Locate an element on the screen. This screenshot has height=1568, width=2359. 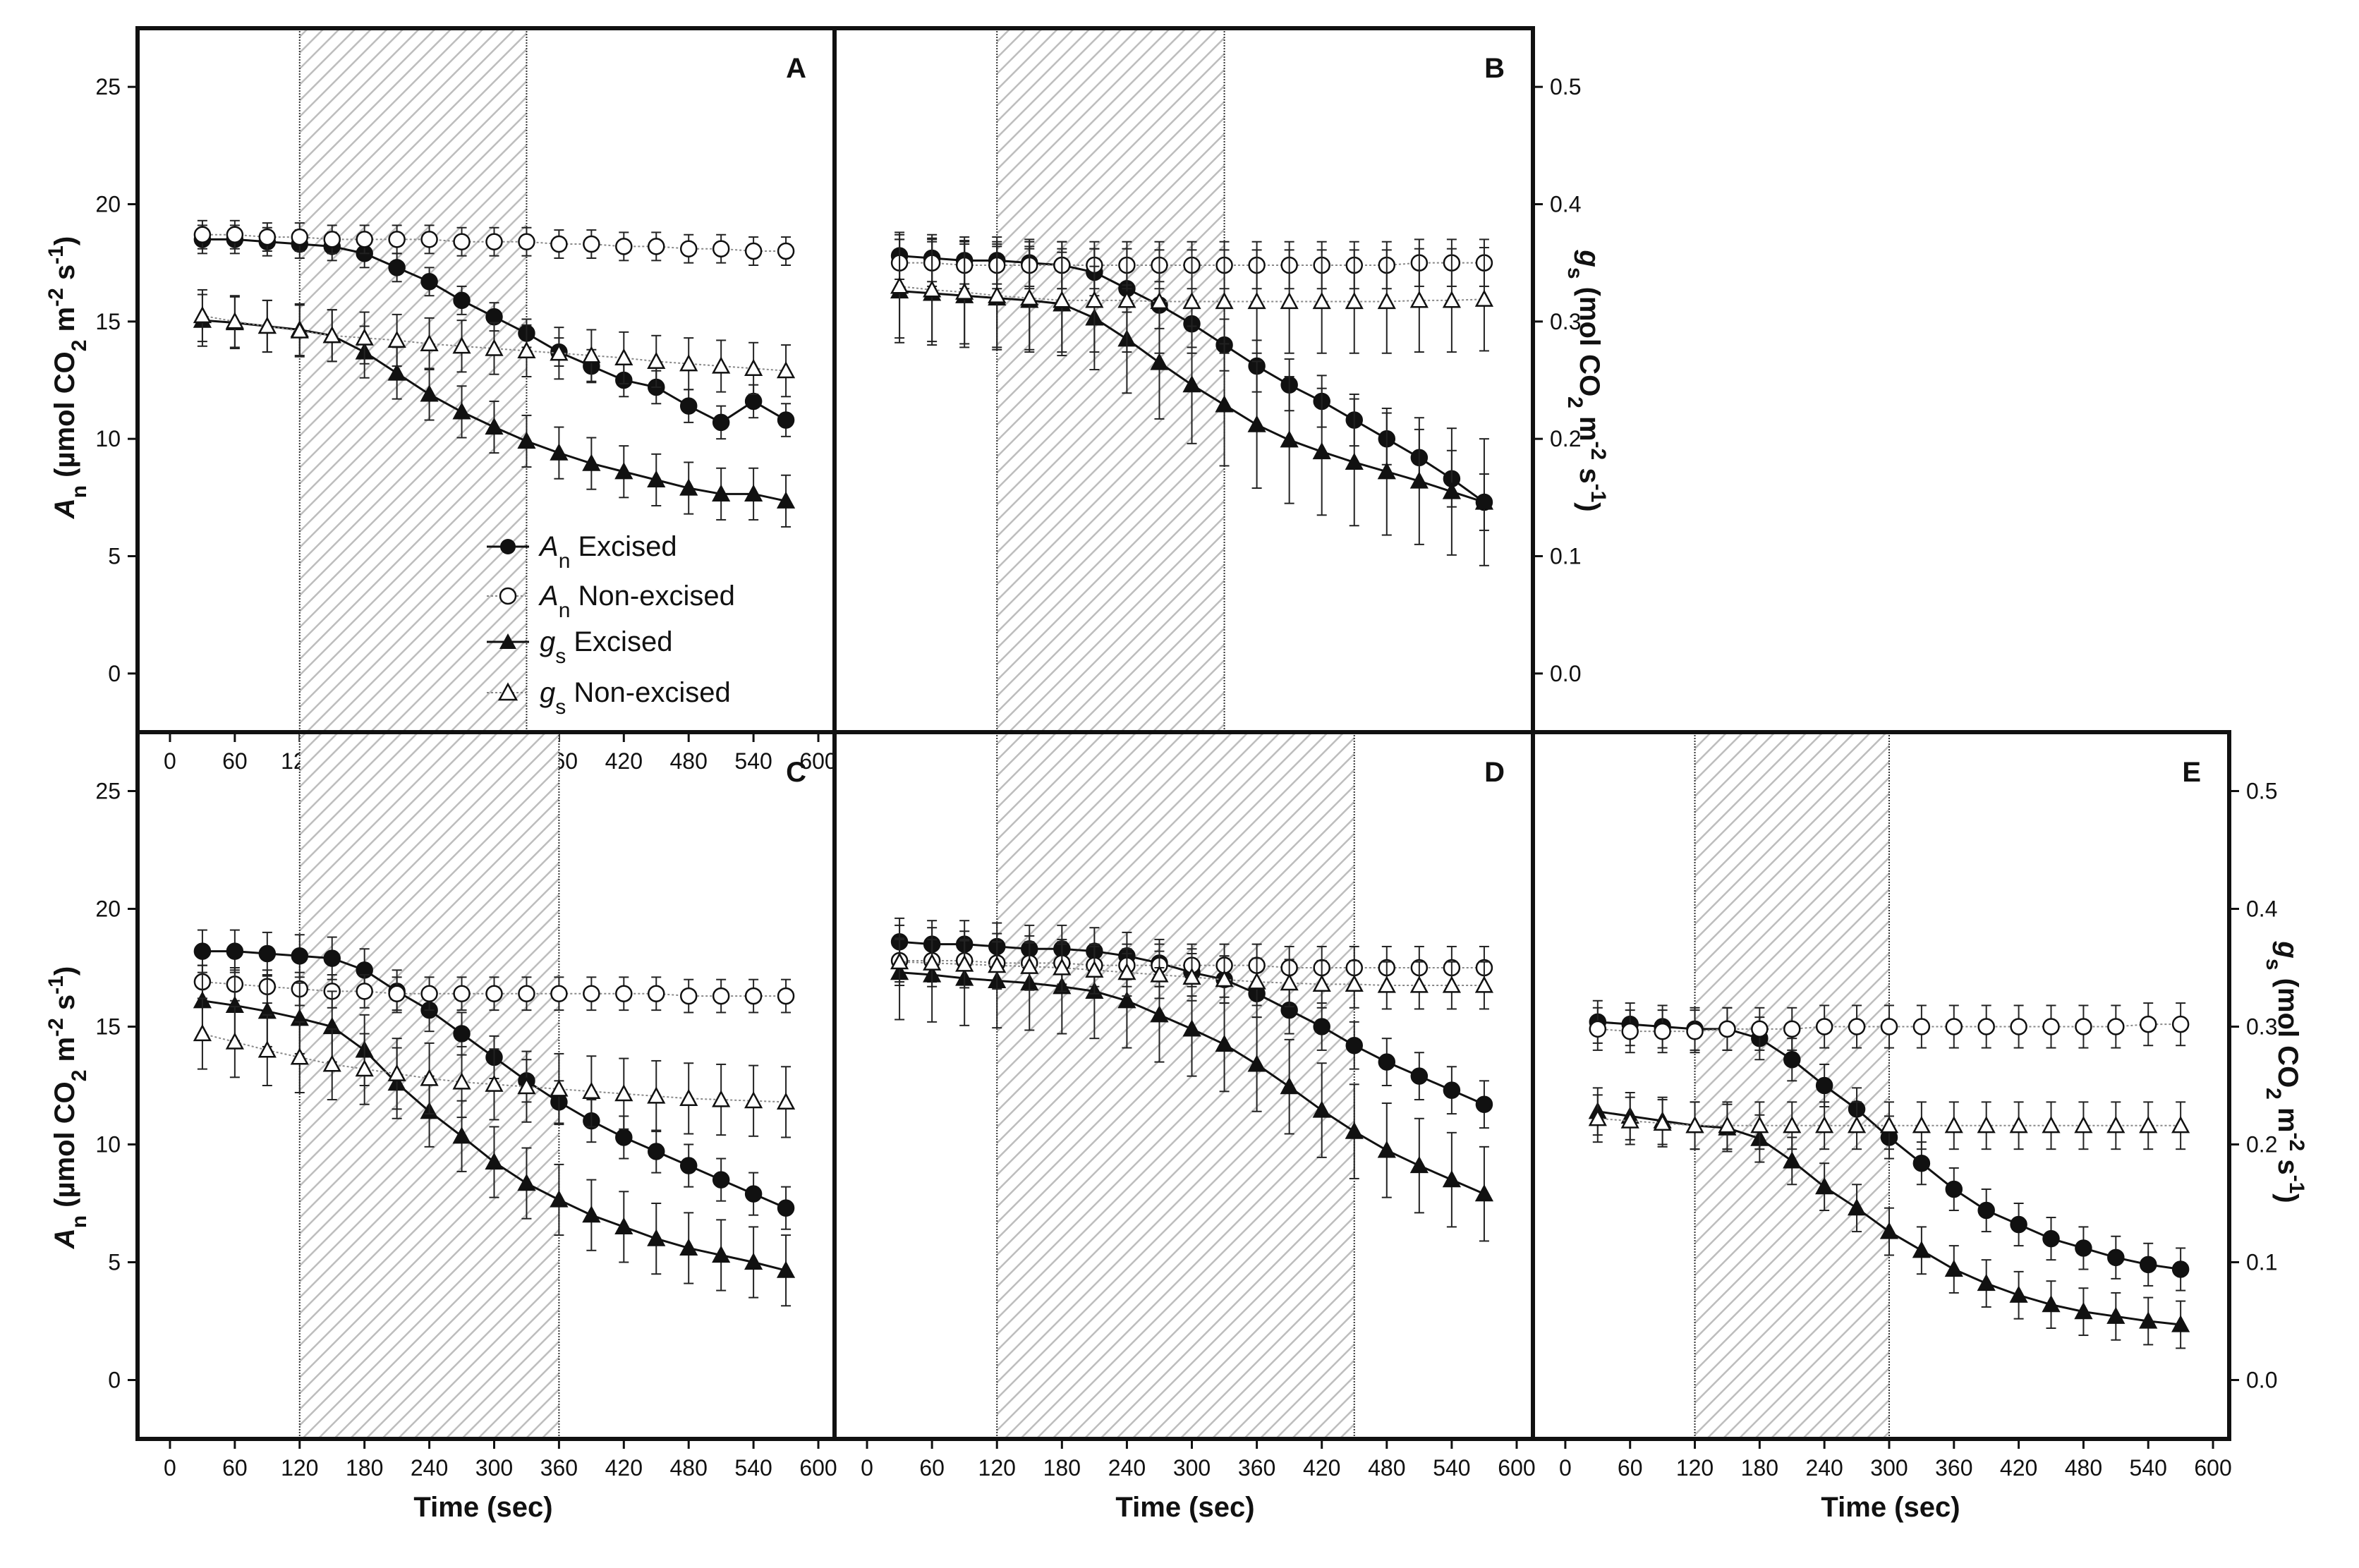
legend-entry-an-non-excised: An Non-excised is located at coordinates (611, 601).